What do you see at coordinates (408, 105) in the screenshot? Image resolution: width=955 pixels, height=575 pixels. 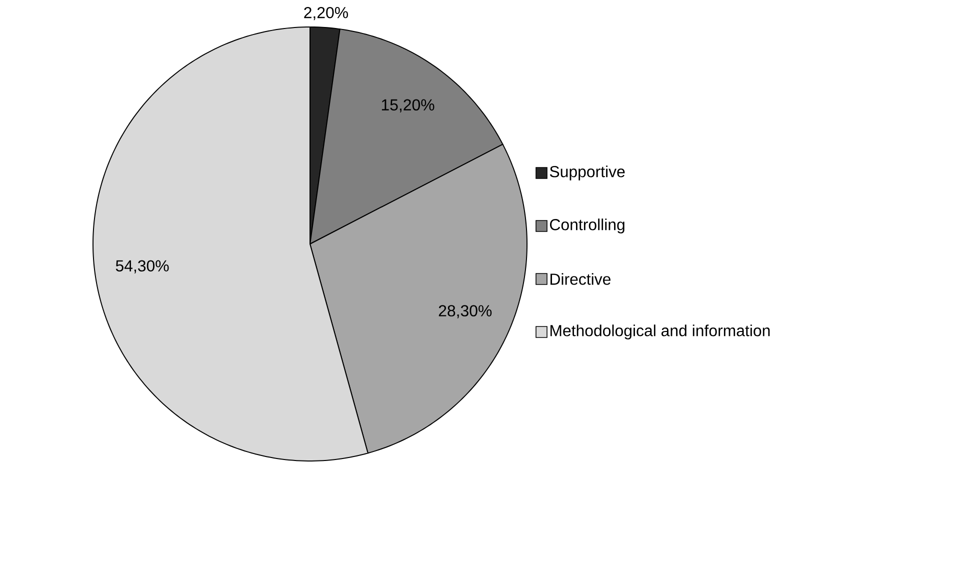 I see `data-label: 15,20%` at bounding box center [408, 105].